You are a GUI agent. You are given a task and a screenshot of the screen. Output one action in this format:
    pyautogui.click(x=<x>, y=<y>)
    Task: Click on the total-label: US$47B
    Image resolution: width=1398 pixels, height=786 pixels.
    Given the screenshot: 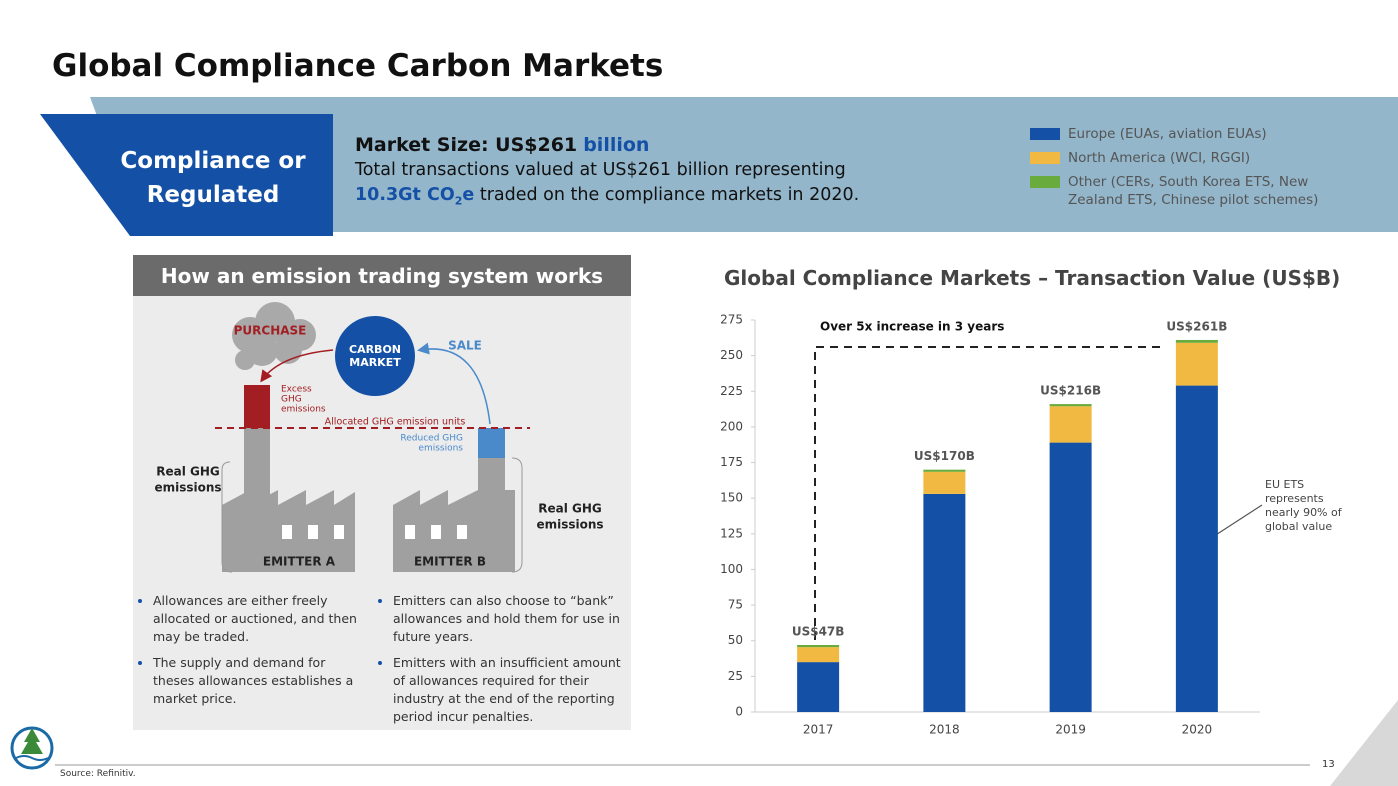 What is the action you would take?
    pyautogui.click(x=818, y=632)
    